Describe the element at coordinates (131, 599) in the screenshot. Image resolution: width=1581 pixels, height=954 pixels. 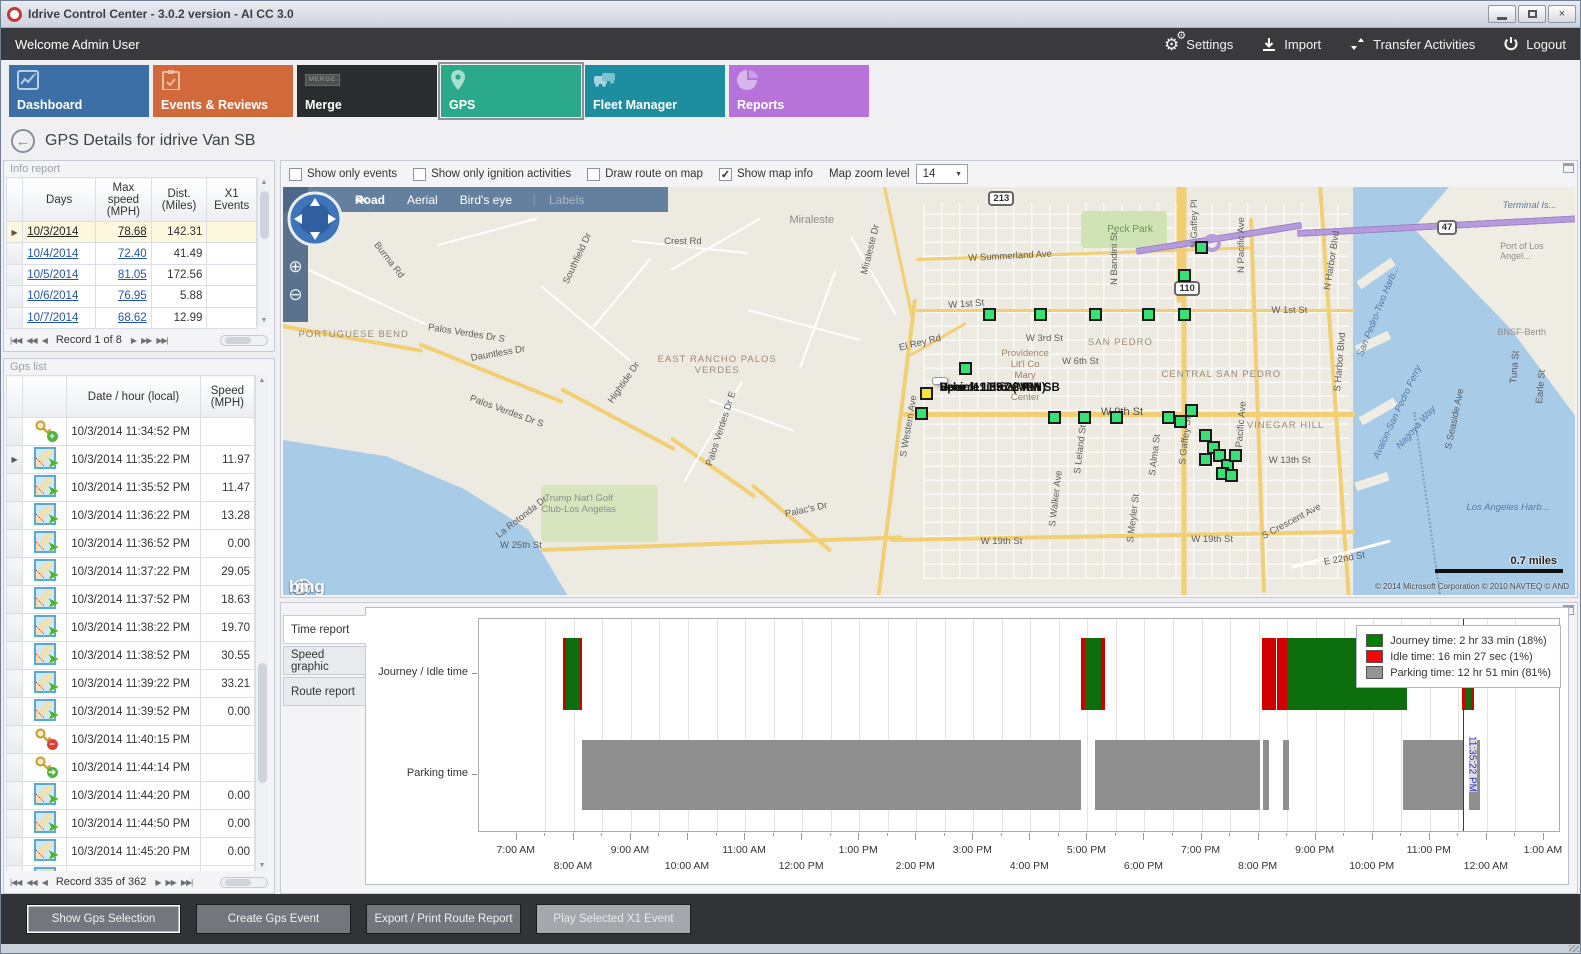
I see `list-item: ➤ 10/3/2014 11:37:52 PM 18.63` at that location.